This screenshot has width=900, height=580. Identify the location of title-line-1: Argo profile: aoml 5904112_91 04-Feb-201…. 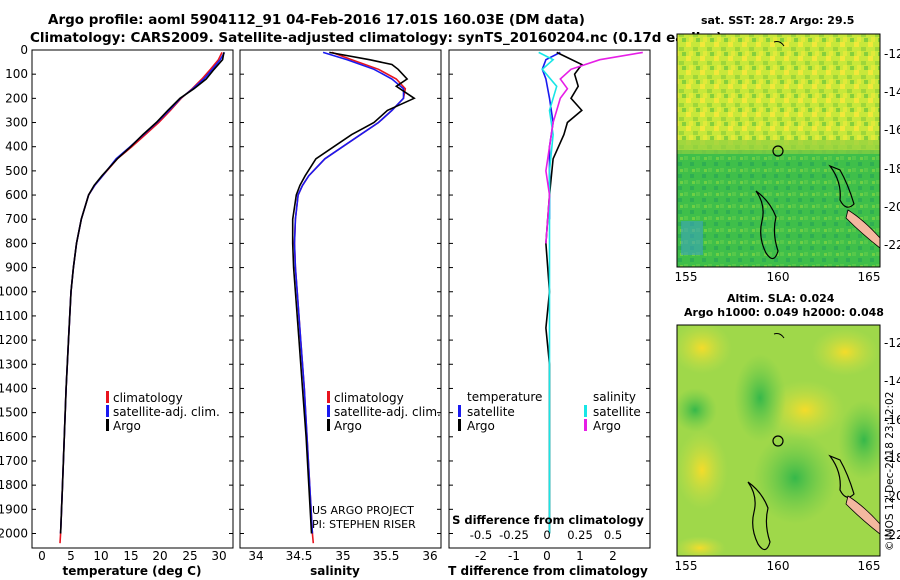
(316, 20).